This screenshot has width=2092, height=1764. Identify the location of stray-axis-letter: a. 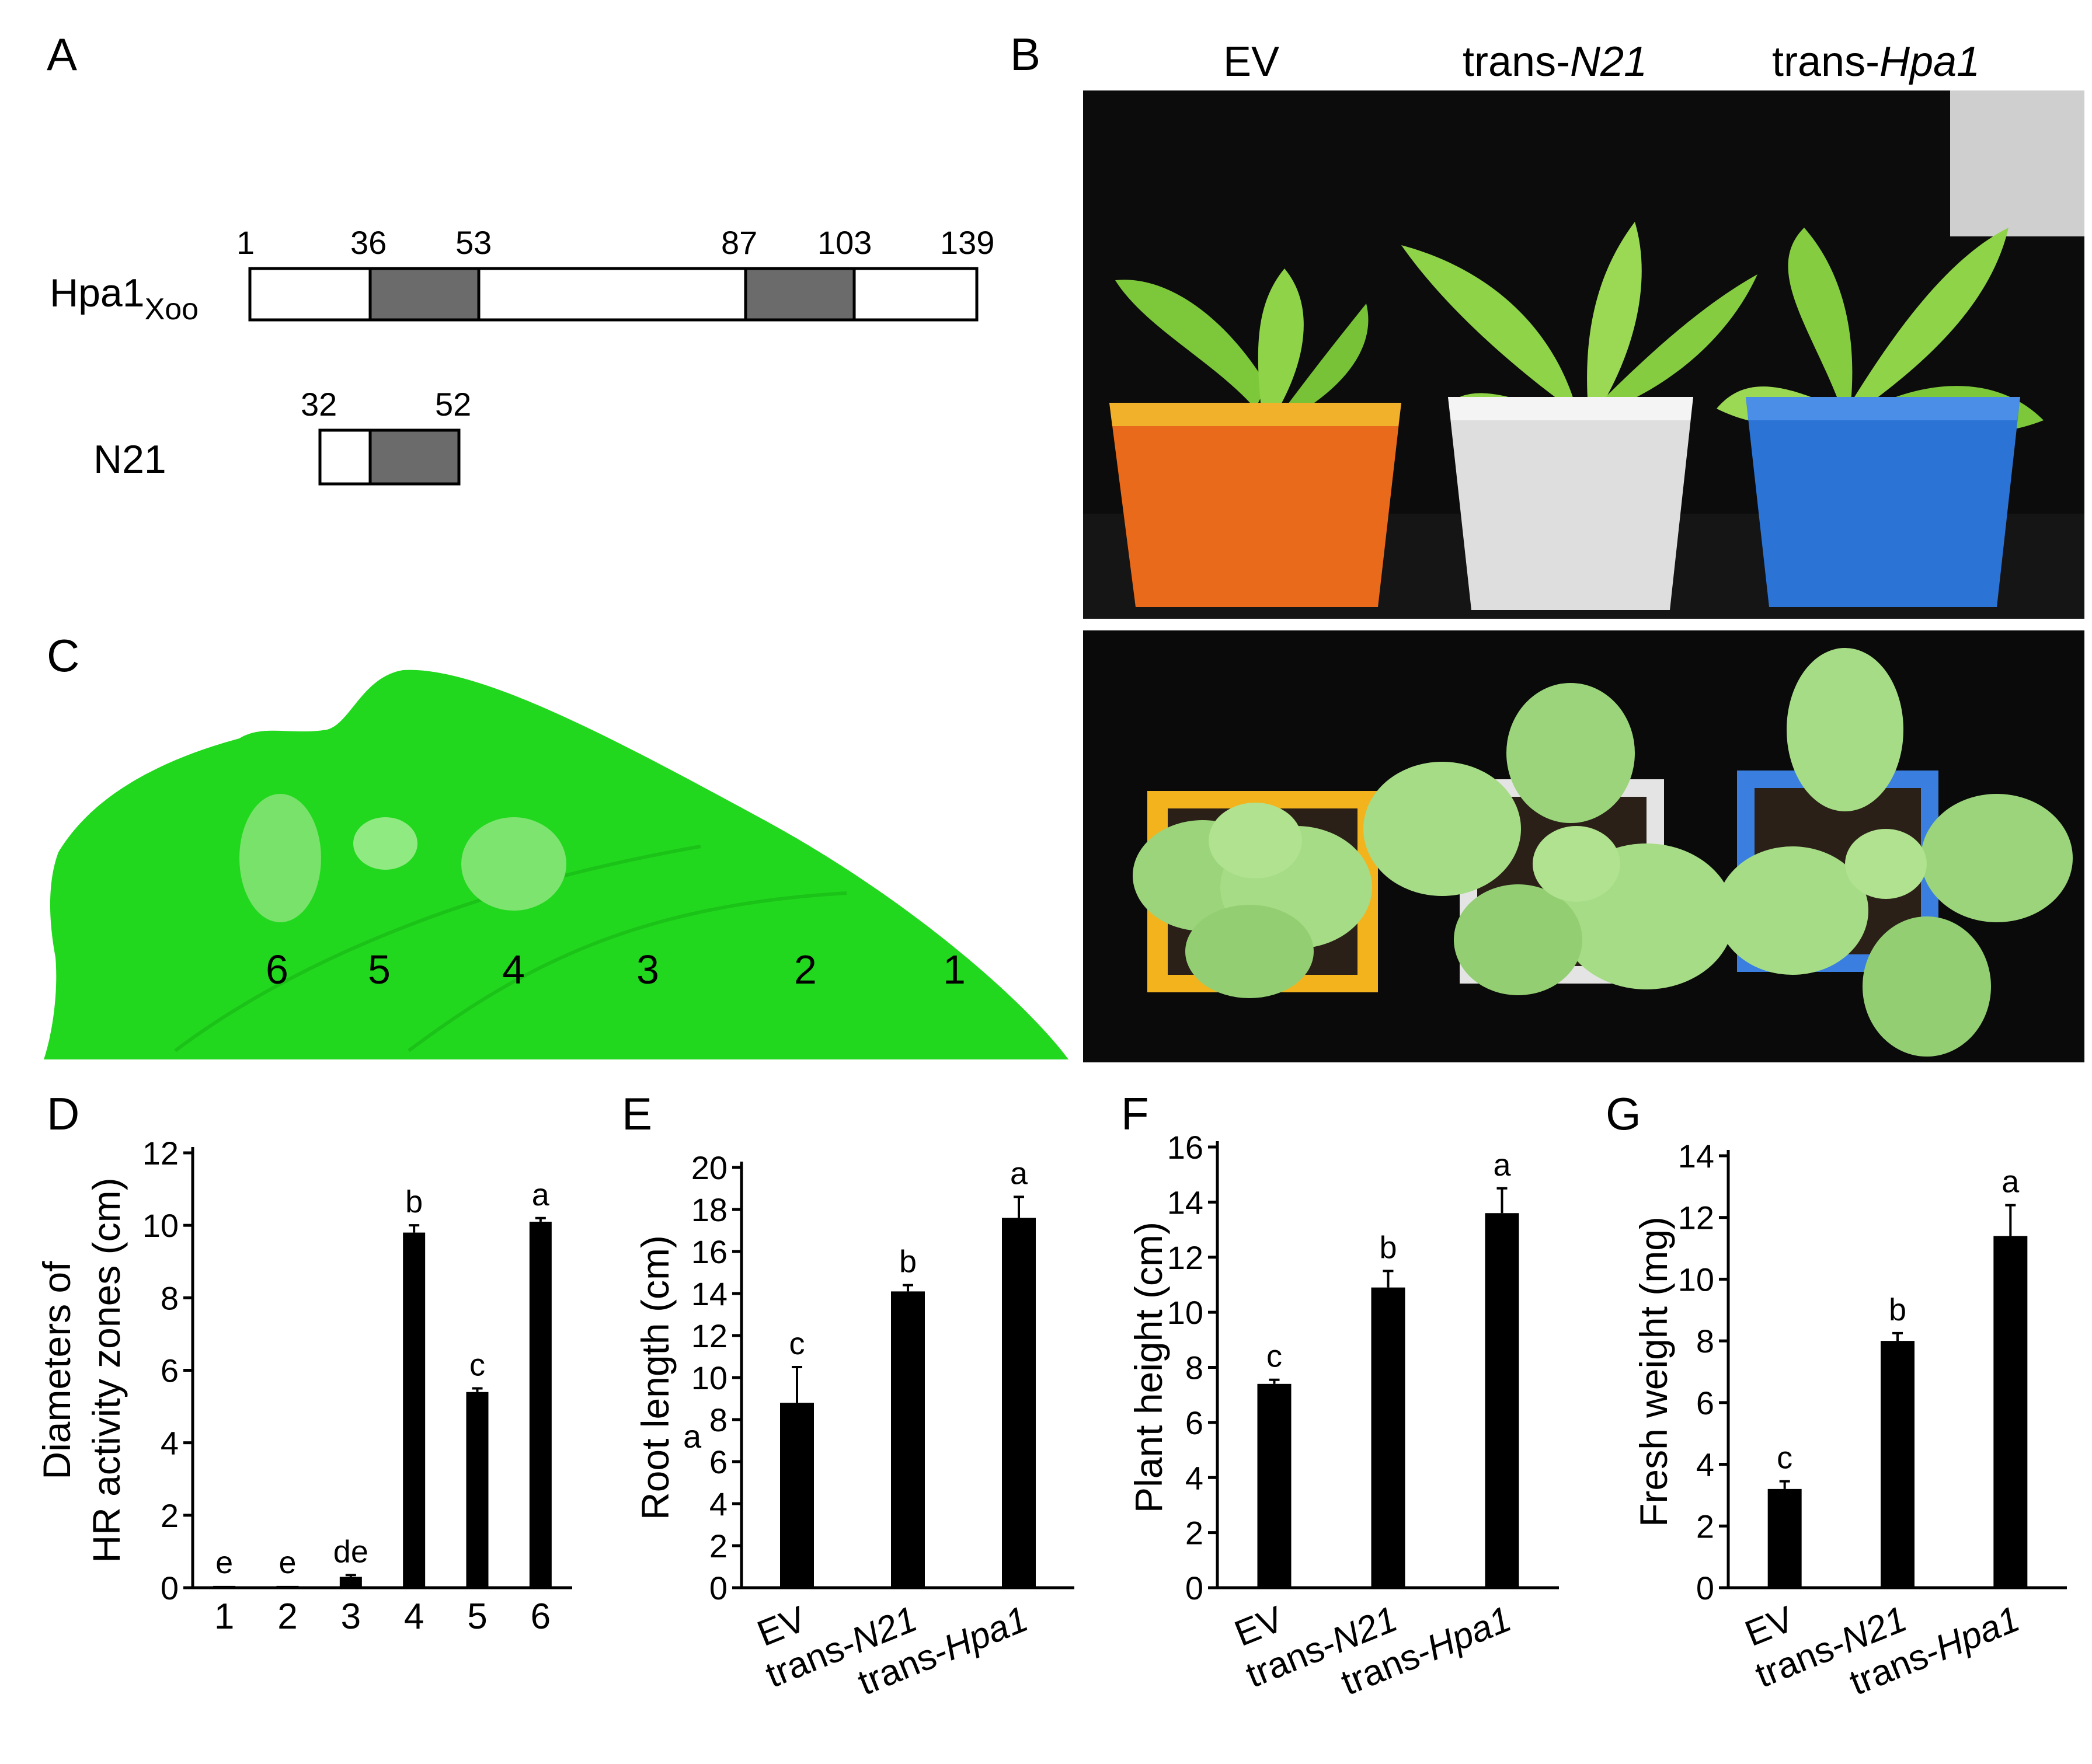
(693, 1436).